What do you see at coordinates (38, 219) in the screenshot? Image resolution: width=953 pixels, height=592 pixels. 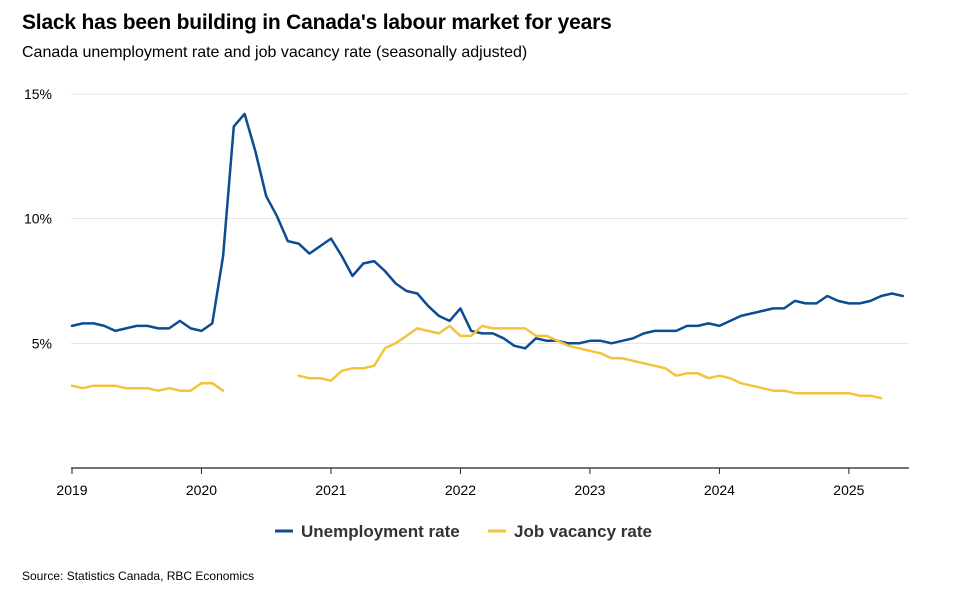 I see `y-tick-label: 10%` at bounding box center [38, 219].